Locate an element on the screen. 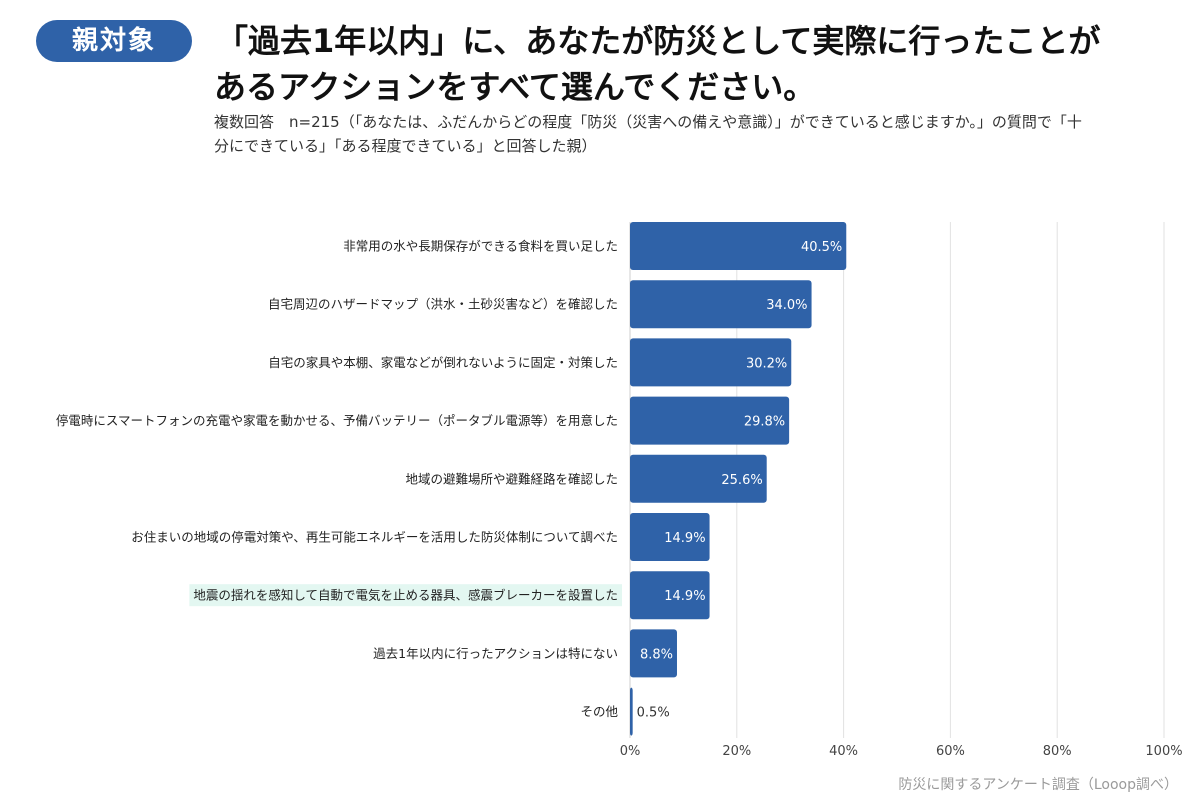 The image size is (1200, 800). x-tick-label: 100% is located at coordinates (1163, 751).